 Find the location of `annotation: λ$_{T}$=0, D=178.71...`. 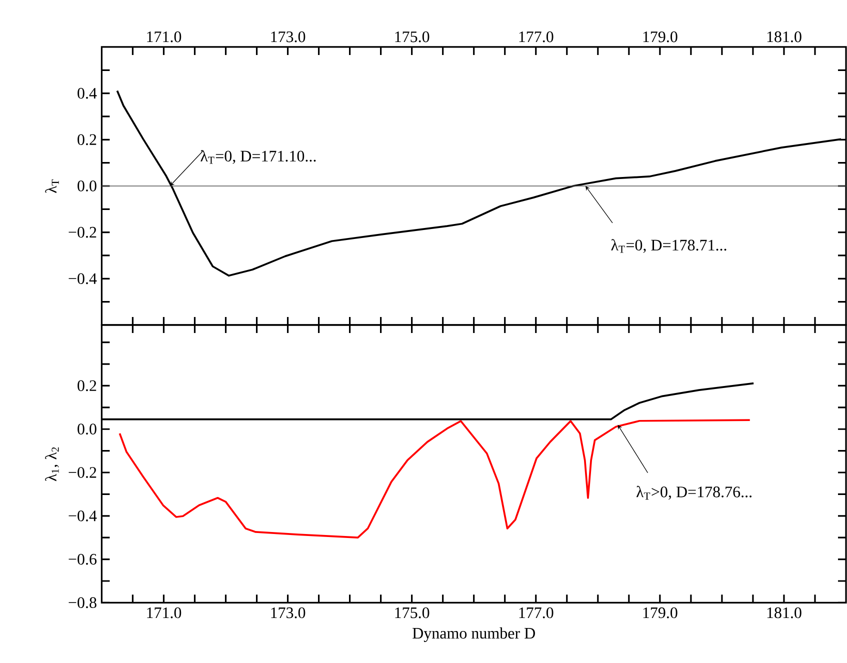

annotation: λ$_{T}$=0, D=178.71... is located at coordinates (668, 246).